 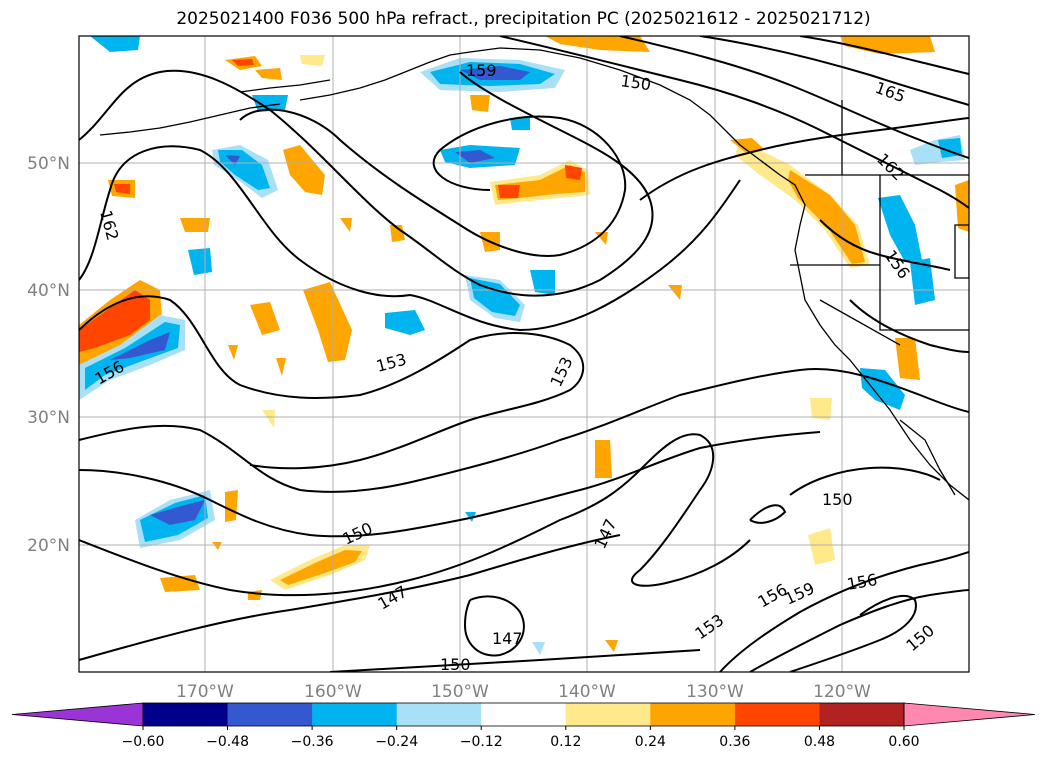 I want to click on longitude-labels: 170°W 160°W 150°W 140°W 130°W 120°W, so click(x=523, y=692).